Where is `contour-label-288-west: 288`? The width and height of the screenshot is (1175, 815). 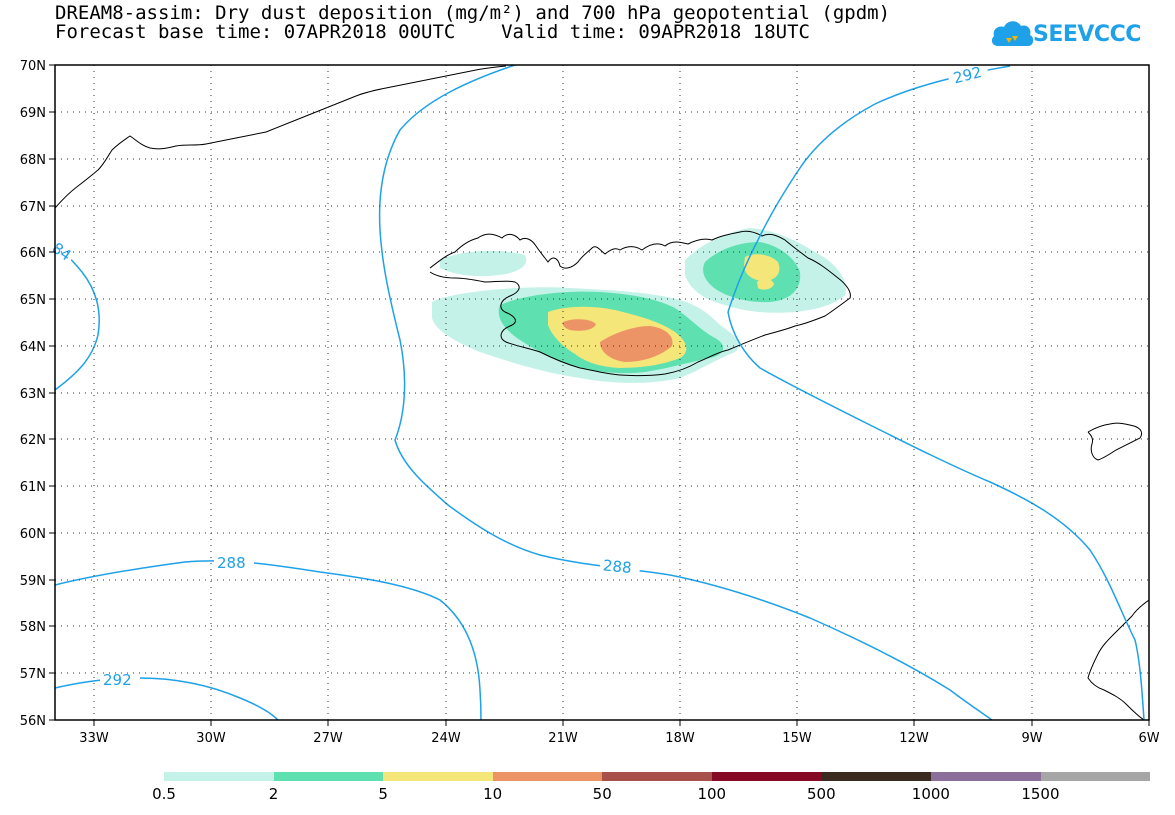 contour-label-288-west: 288 is located at coordinates (231, 563).